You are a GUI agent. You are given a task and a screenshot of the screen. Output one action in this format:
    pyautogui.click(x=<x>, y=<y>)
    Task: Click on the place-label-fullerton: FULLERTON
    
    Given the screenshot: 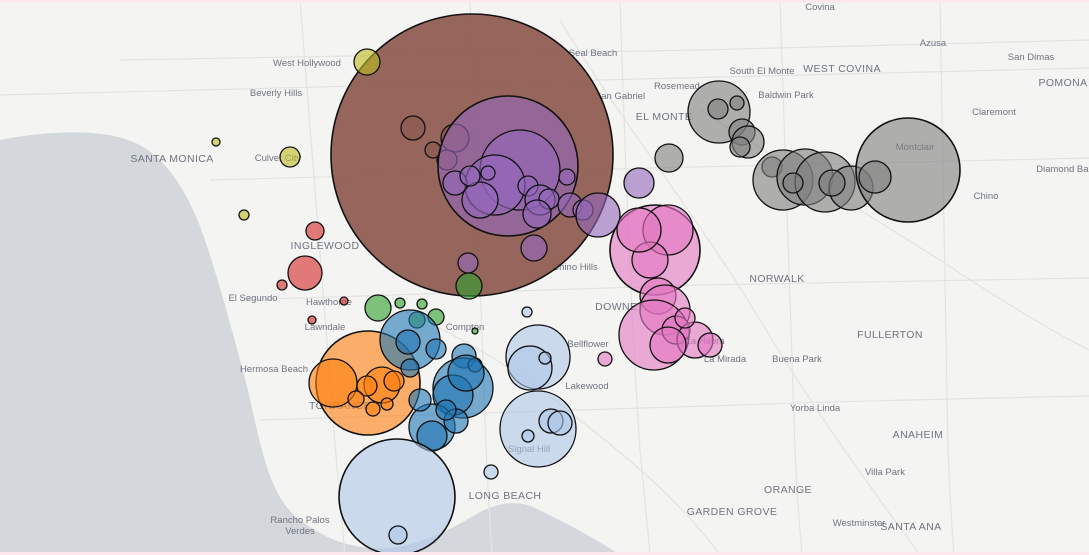 What is the action you would take?
    pyautogui.click(x=890, y=335)
    